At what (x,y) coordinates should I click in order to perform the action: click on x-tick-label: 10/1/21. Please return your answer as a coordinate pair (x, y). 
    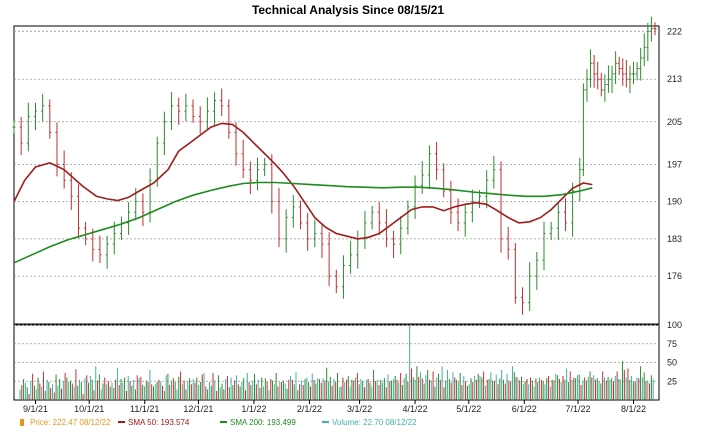
    Looking at the image, I should click on (89, 409).